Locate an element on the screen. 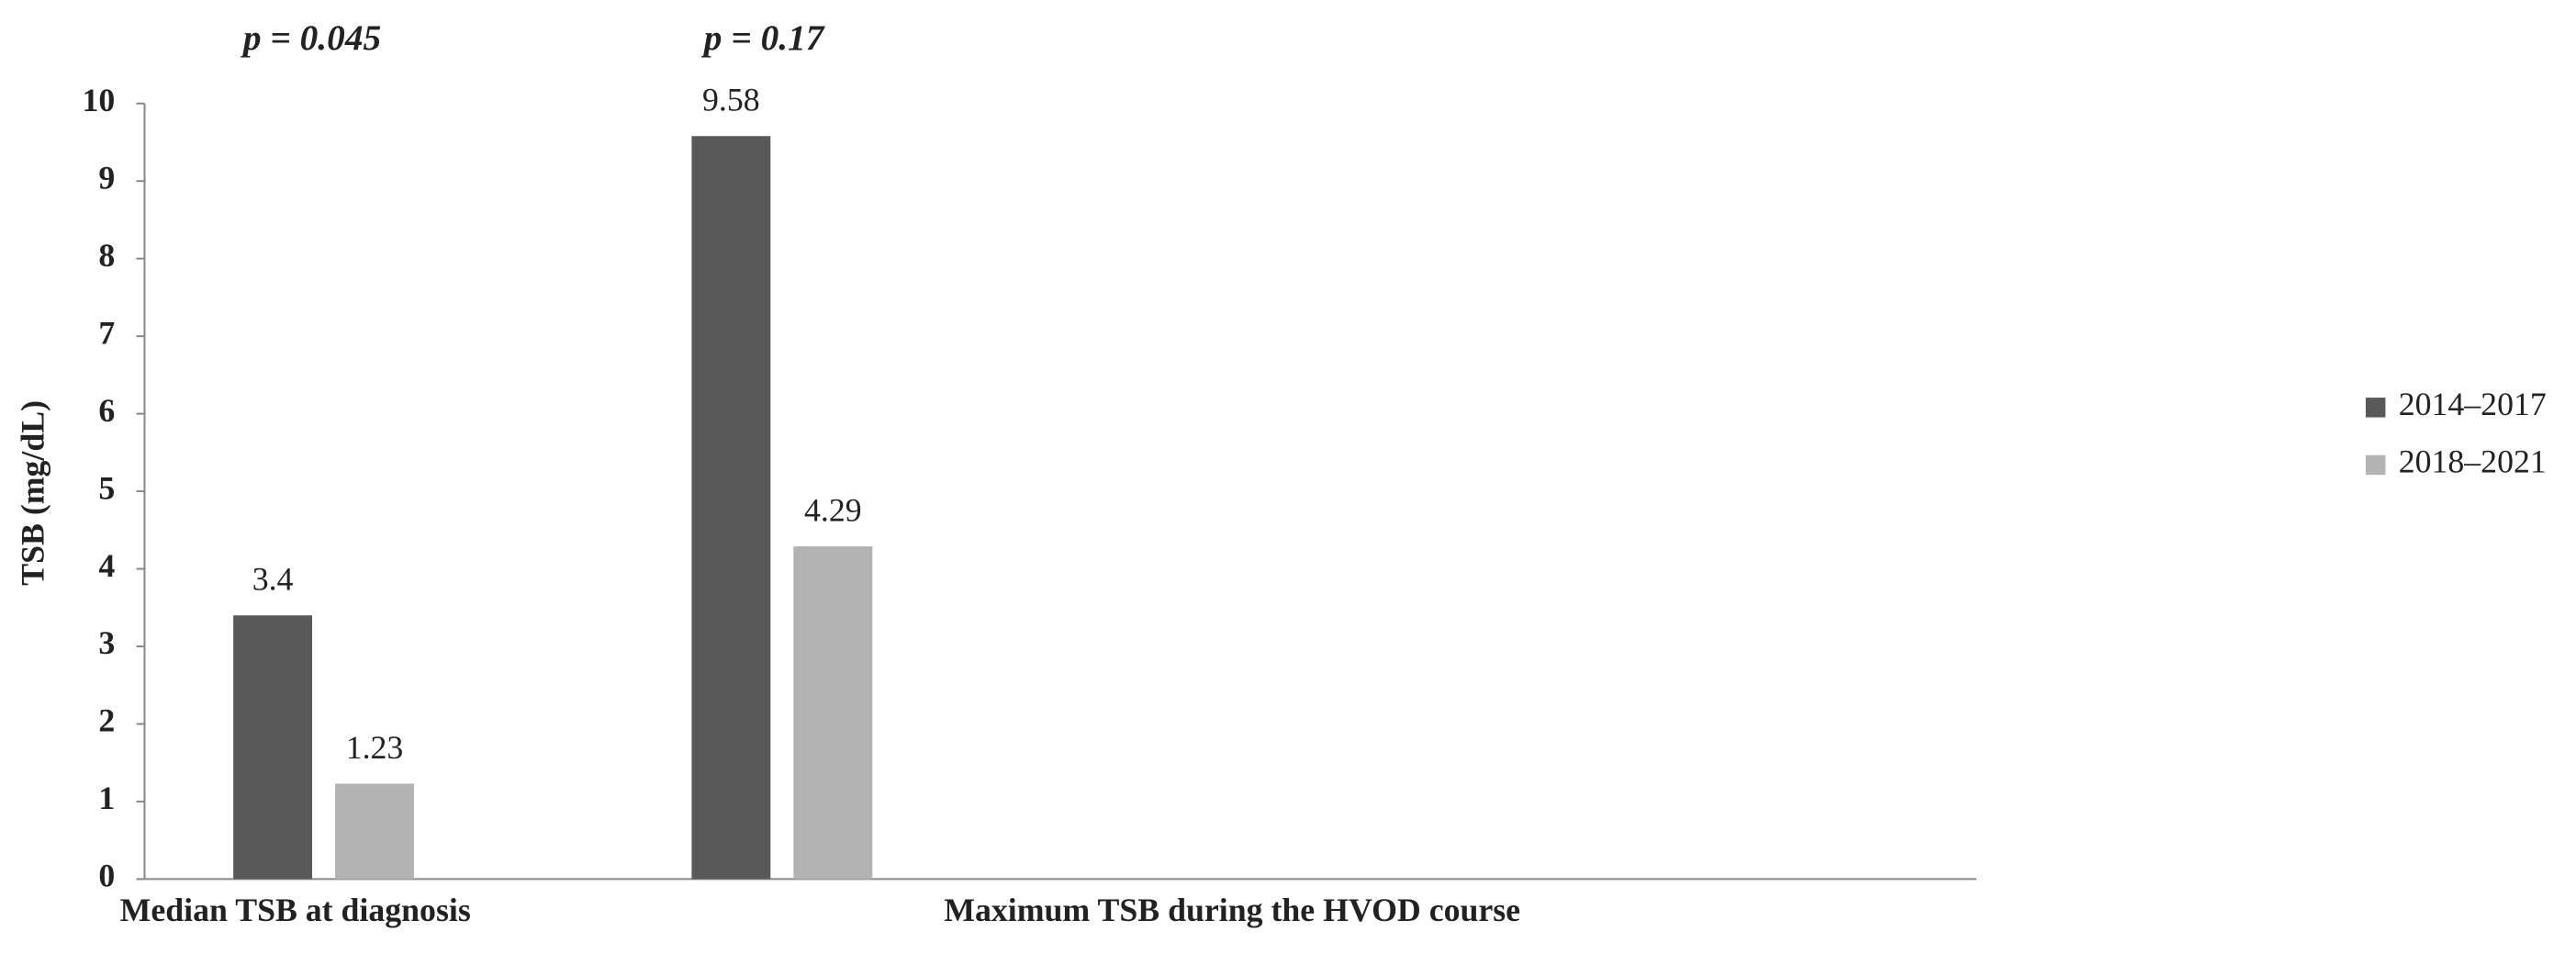  y-tick-label: 10 is located at coordinates (98, 100).